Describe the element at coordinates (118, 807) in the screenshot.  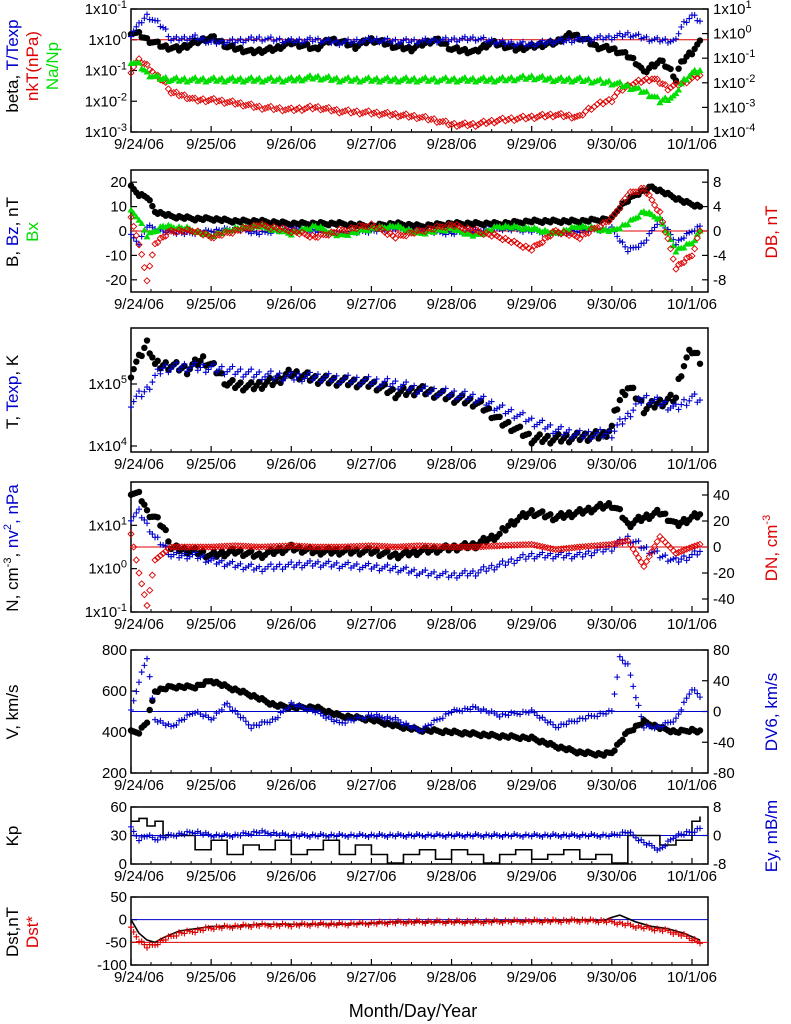
I see `y-left-tick-label: 60` at that location.